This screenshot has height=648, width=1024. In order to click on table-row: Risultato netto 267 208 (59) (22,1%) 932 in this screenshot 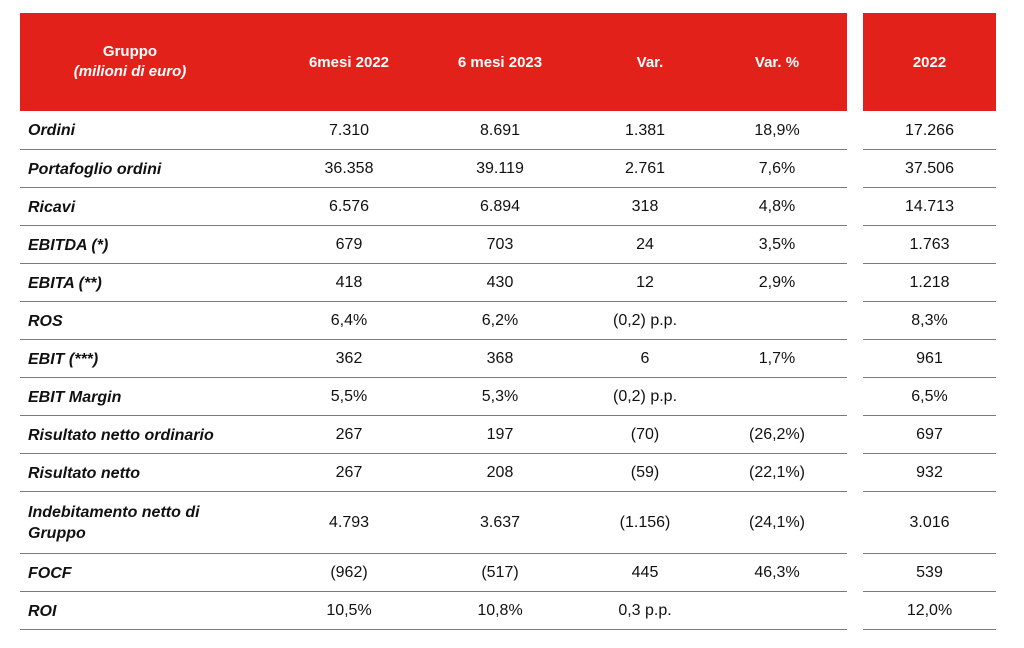, I will do `click(512, 473)`.